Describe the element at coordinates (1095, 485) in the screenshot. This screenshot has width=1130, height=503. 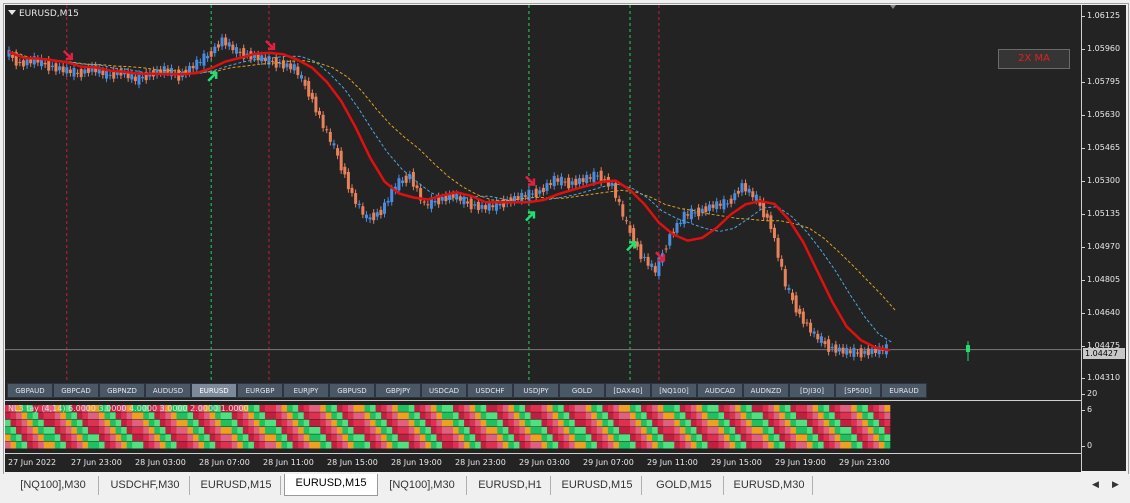
I see `tab-scroll-left-icon: ◀` at that location.